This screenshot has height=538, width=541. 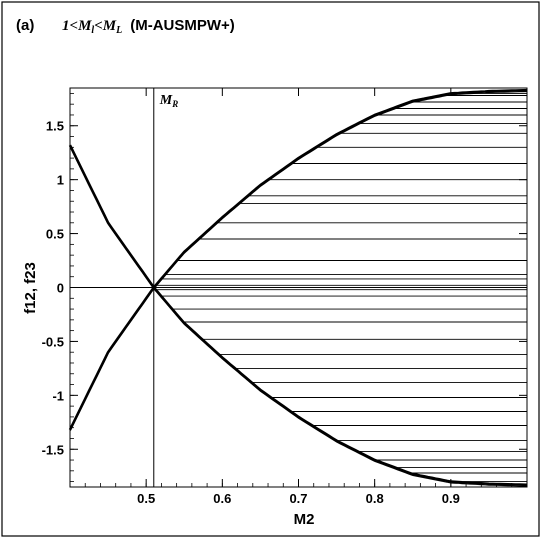 I want to click on title-sub-l: l, so click(x=92, y=30).